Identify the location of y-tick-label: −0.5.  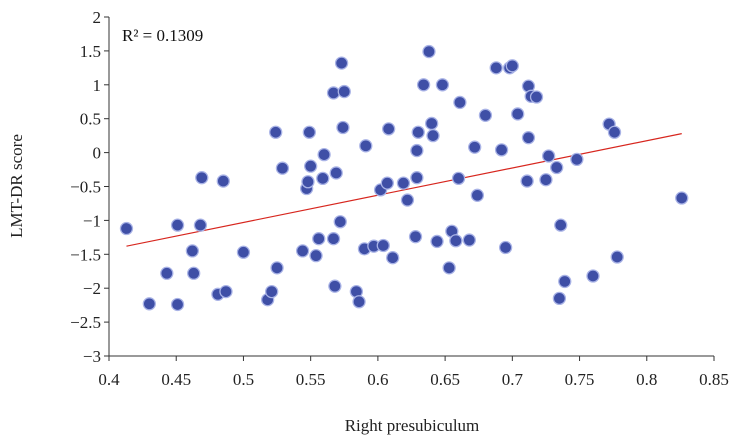
(85, 187).